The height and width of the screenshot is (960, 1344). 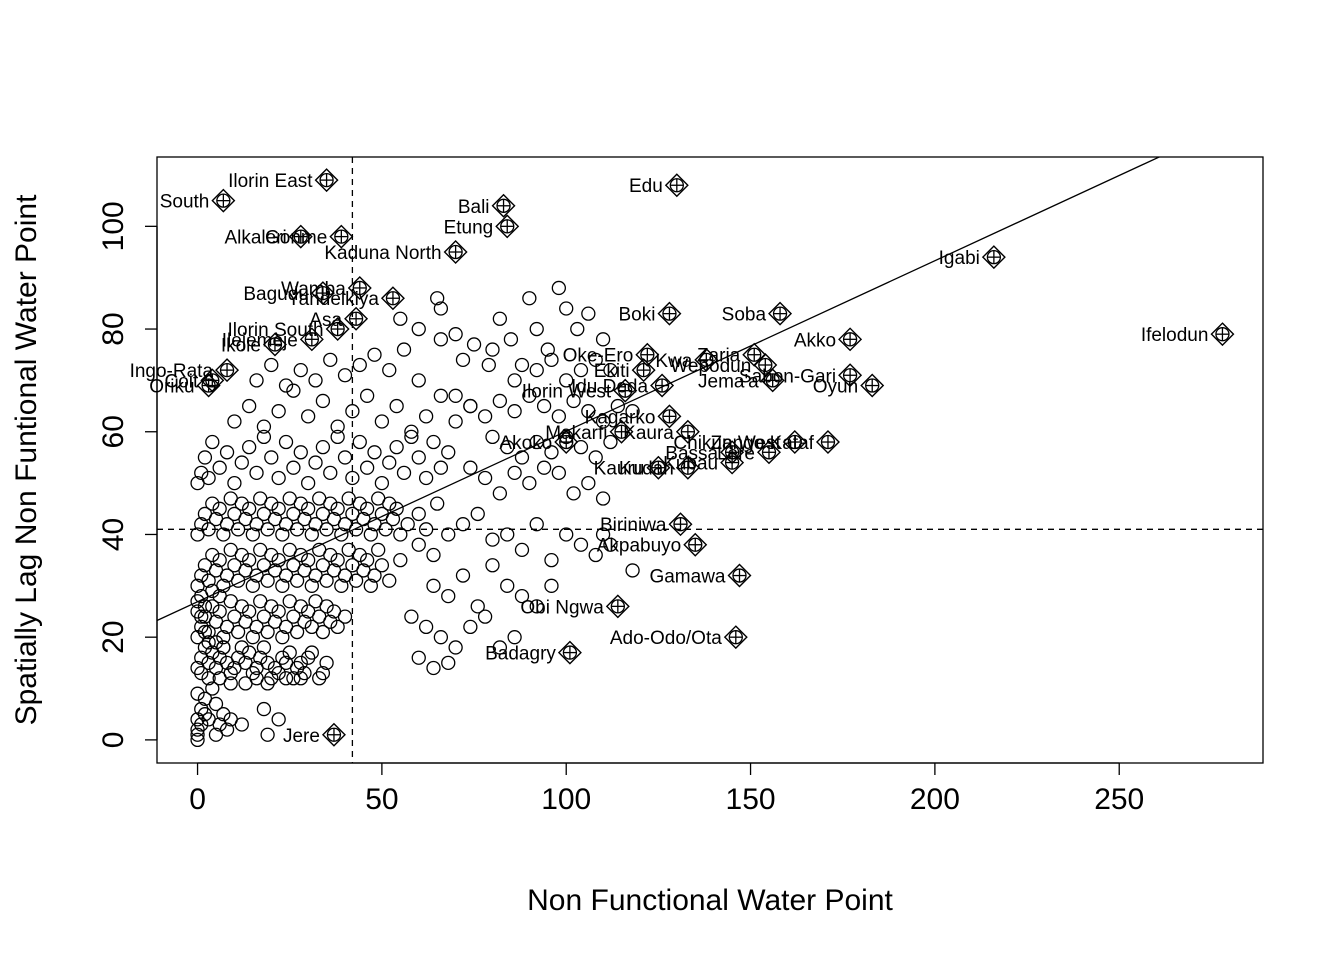 What do you see at coordinates (687, 577) in the screenshot?
I see `point-label: Gamawa` at bounding box center [687, 577].